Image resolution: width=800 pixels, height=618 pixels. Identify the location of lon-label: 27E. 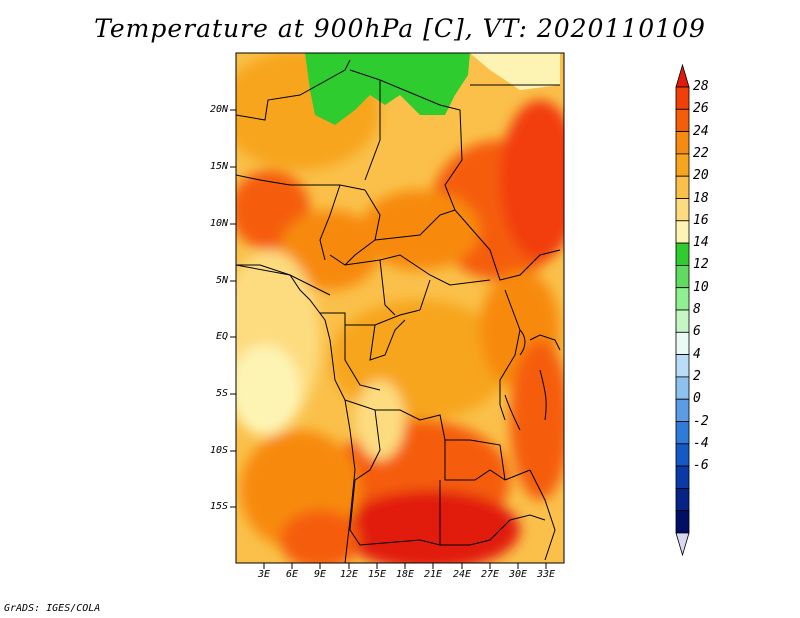
(490, 574).